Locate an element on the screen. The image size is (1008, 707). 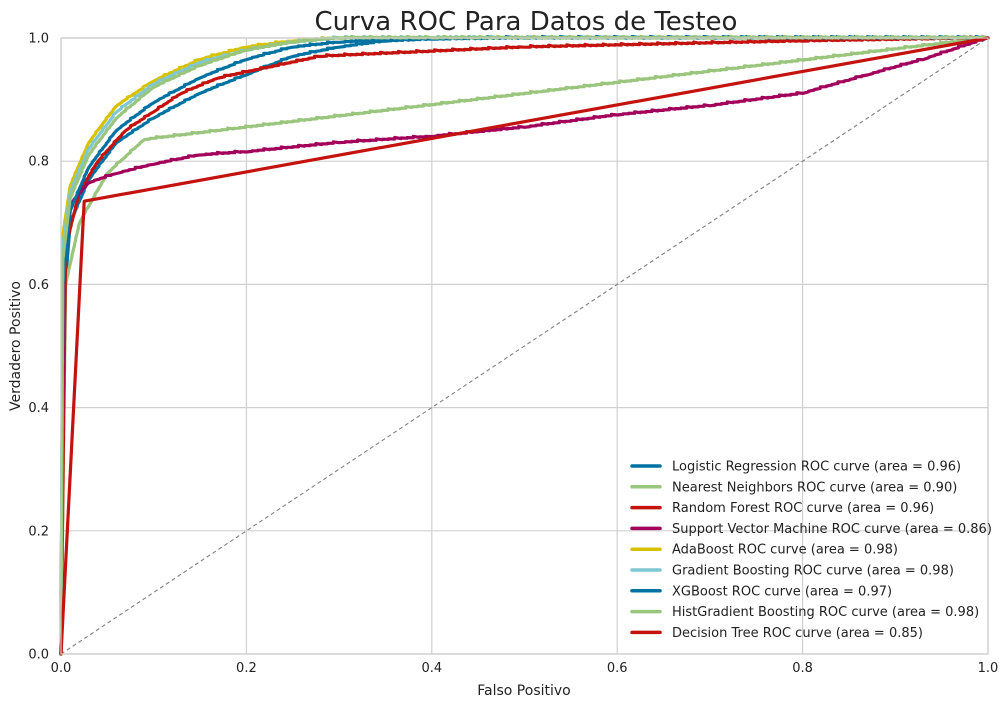
y-tick-label: 0.8 is located at coordinates (38, 162).